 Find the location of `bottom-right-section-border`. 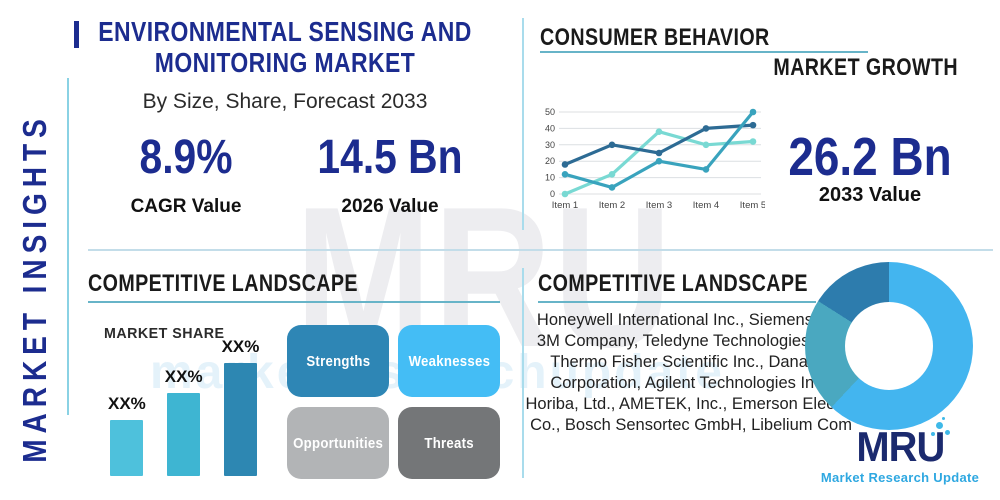

bottom-right-section-border is located at coordinates (523, 373).